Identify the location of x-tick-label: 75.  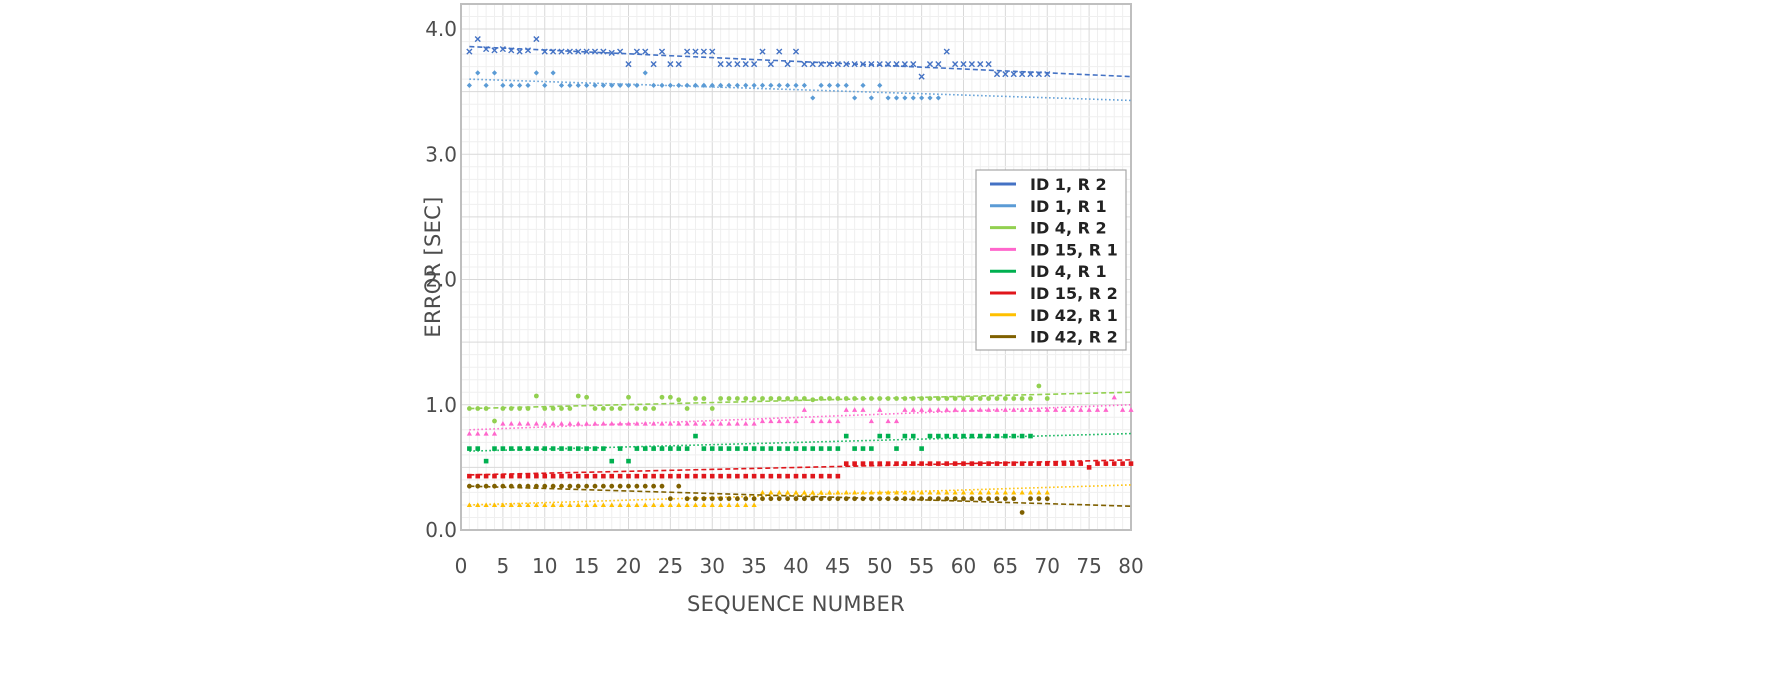
(1088, 566).